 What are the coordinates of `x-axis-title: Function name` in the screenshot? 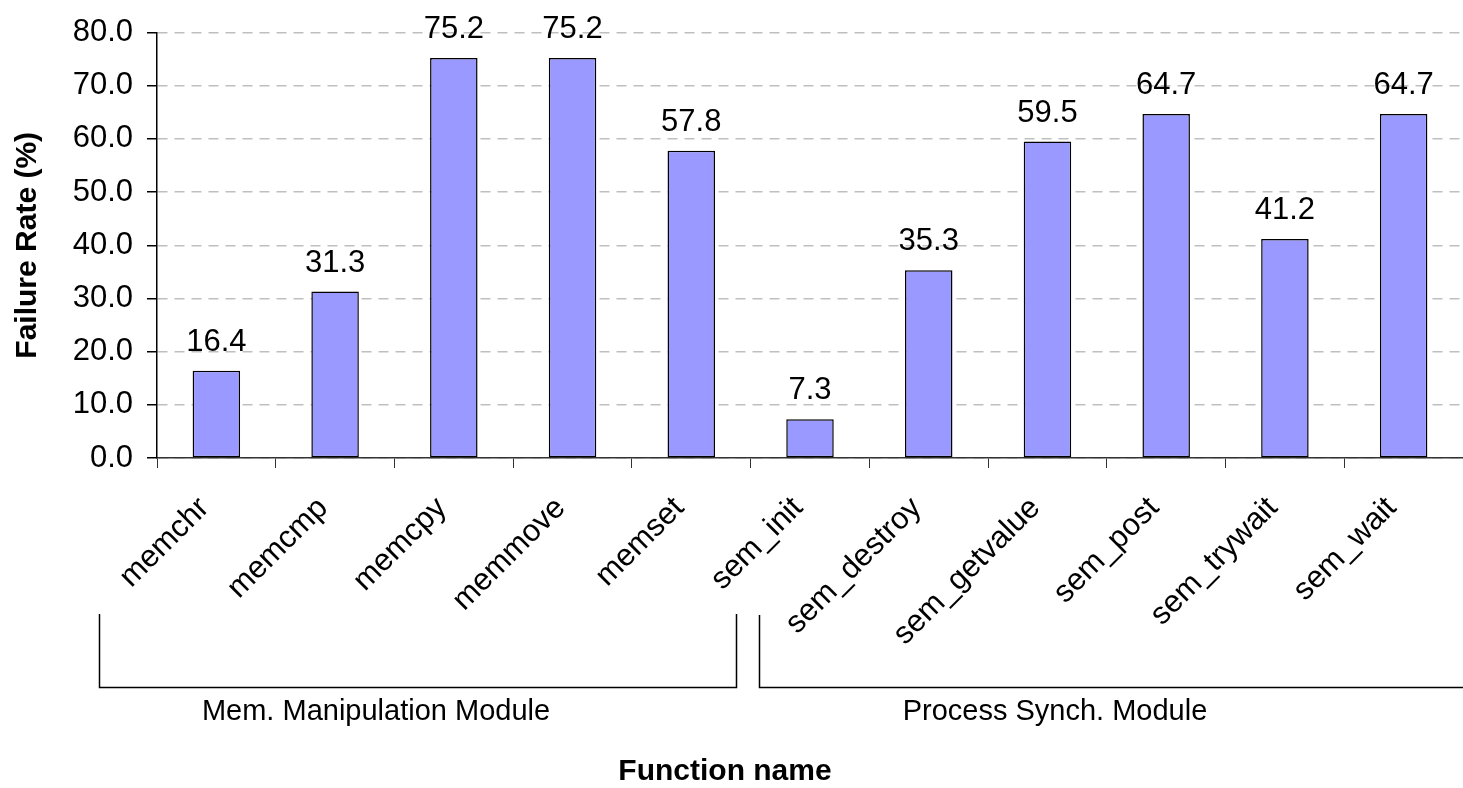 It's located at (725, 770).